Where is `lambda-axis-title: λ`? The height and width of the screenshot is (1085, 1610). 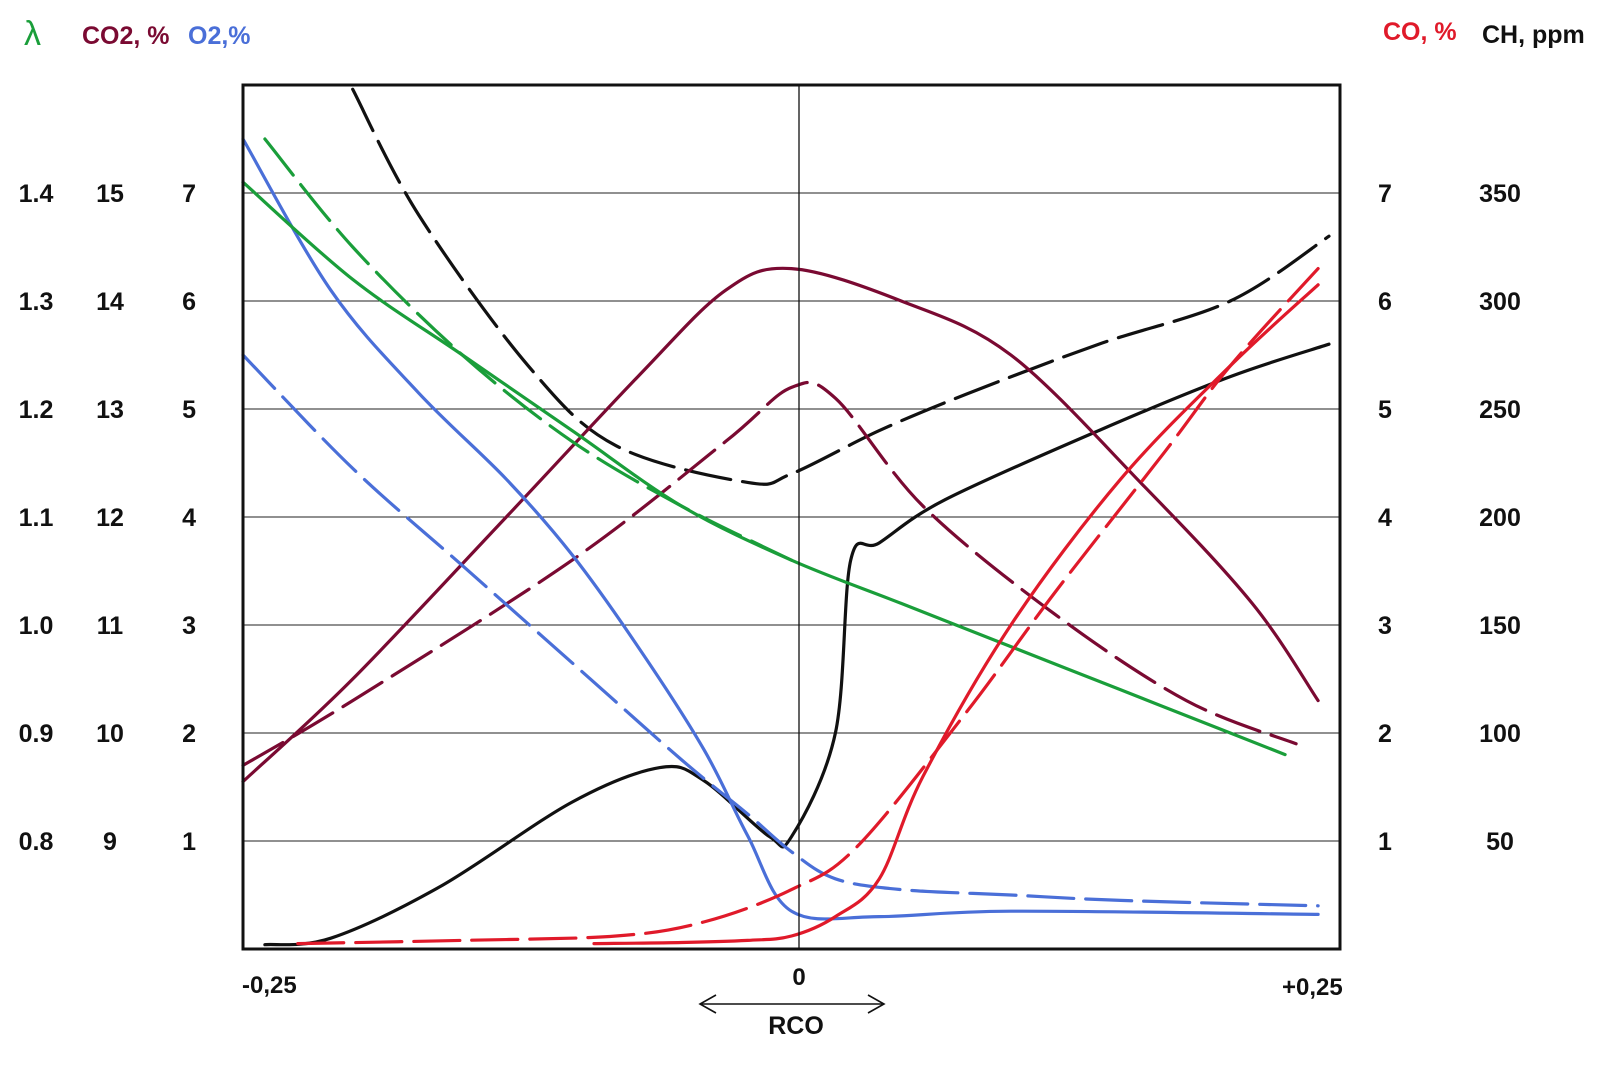 lambda-axis-title: λ is located at coordinates (32, 34).